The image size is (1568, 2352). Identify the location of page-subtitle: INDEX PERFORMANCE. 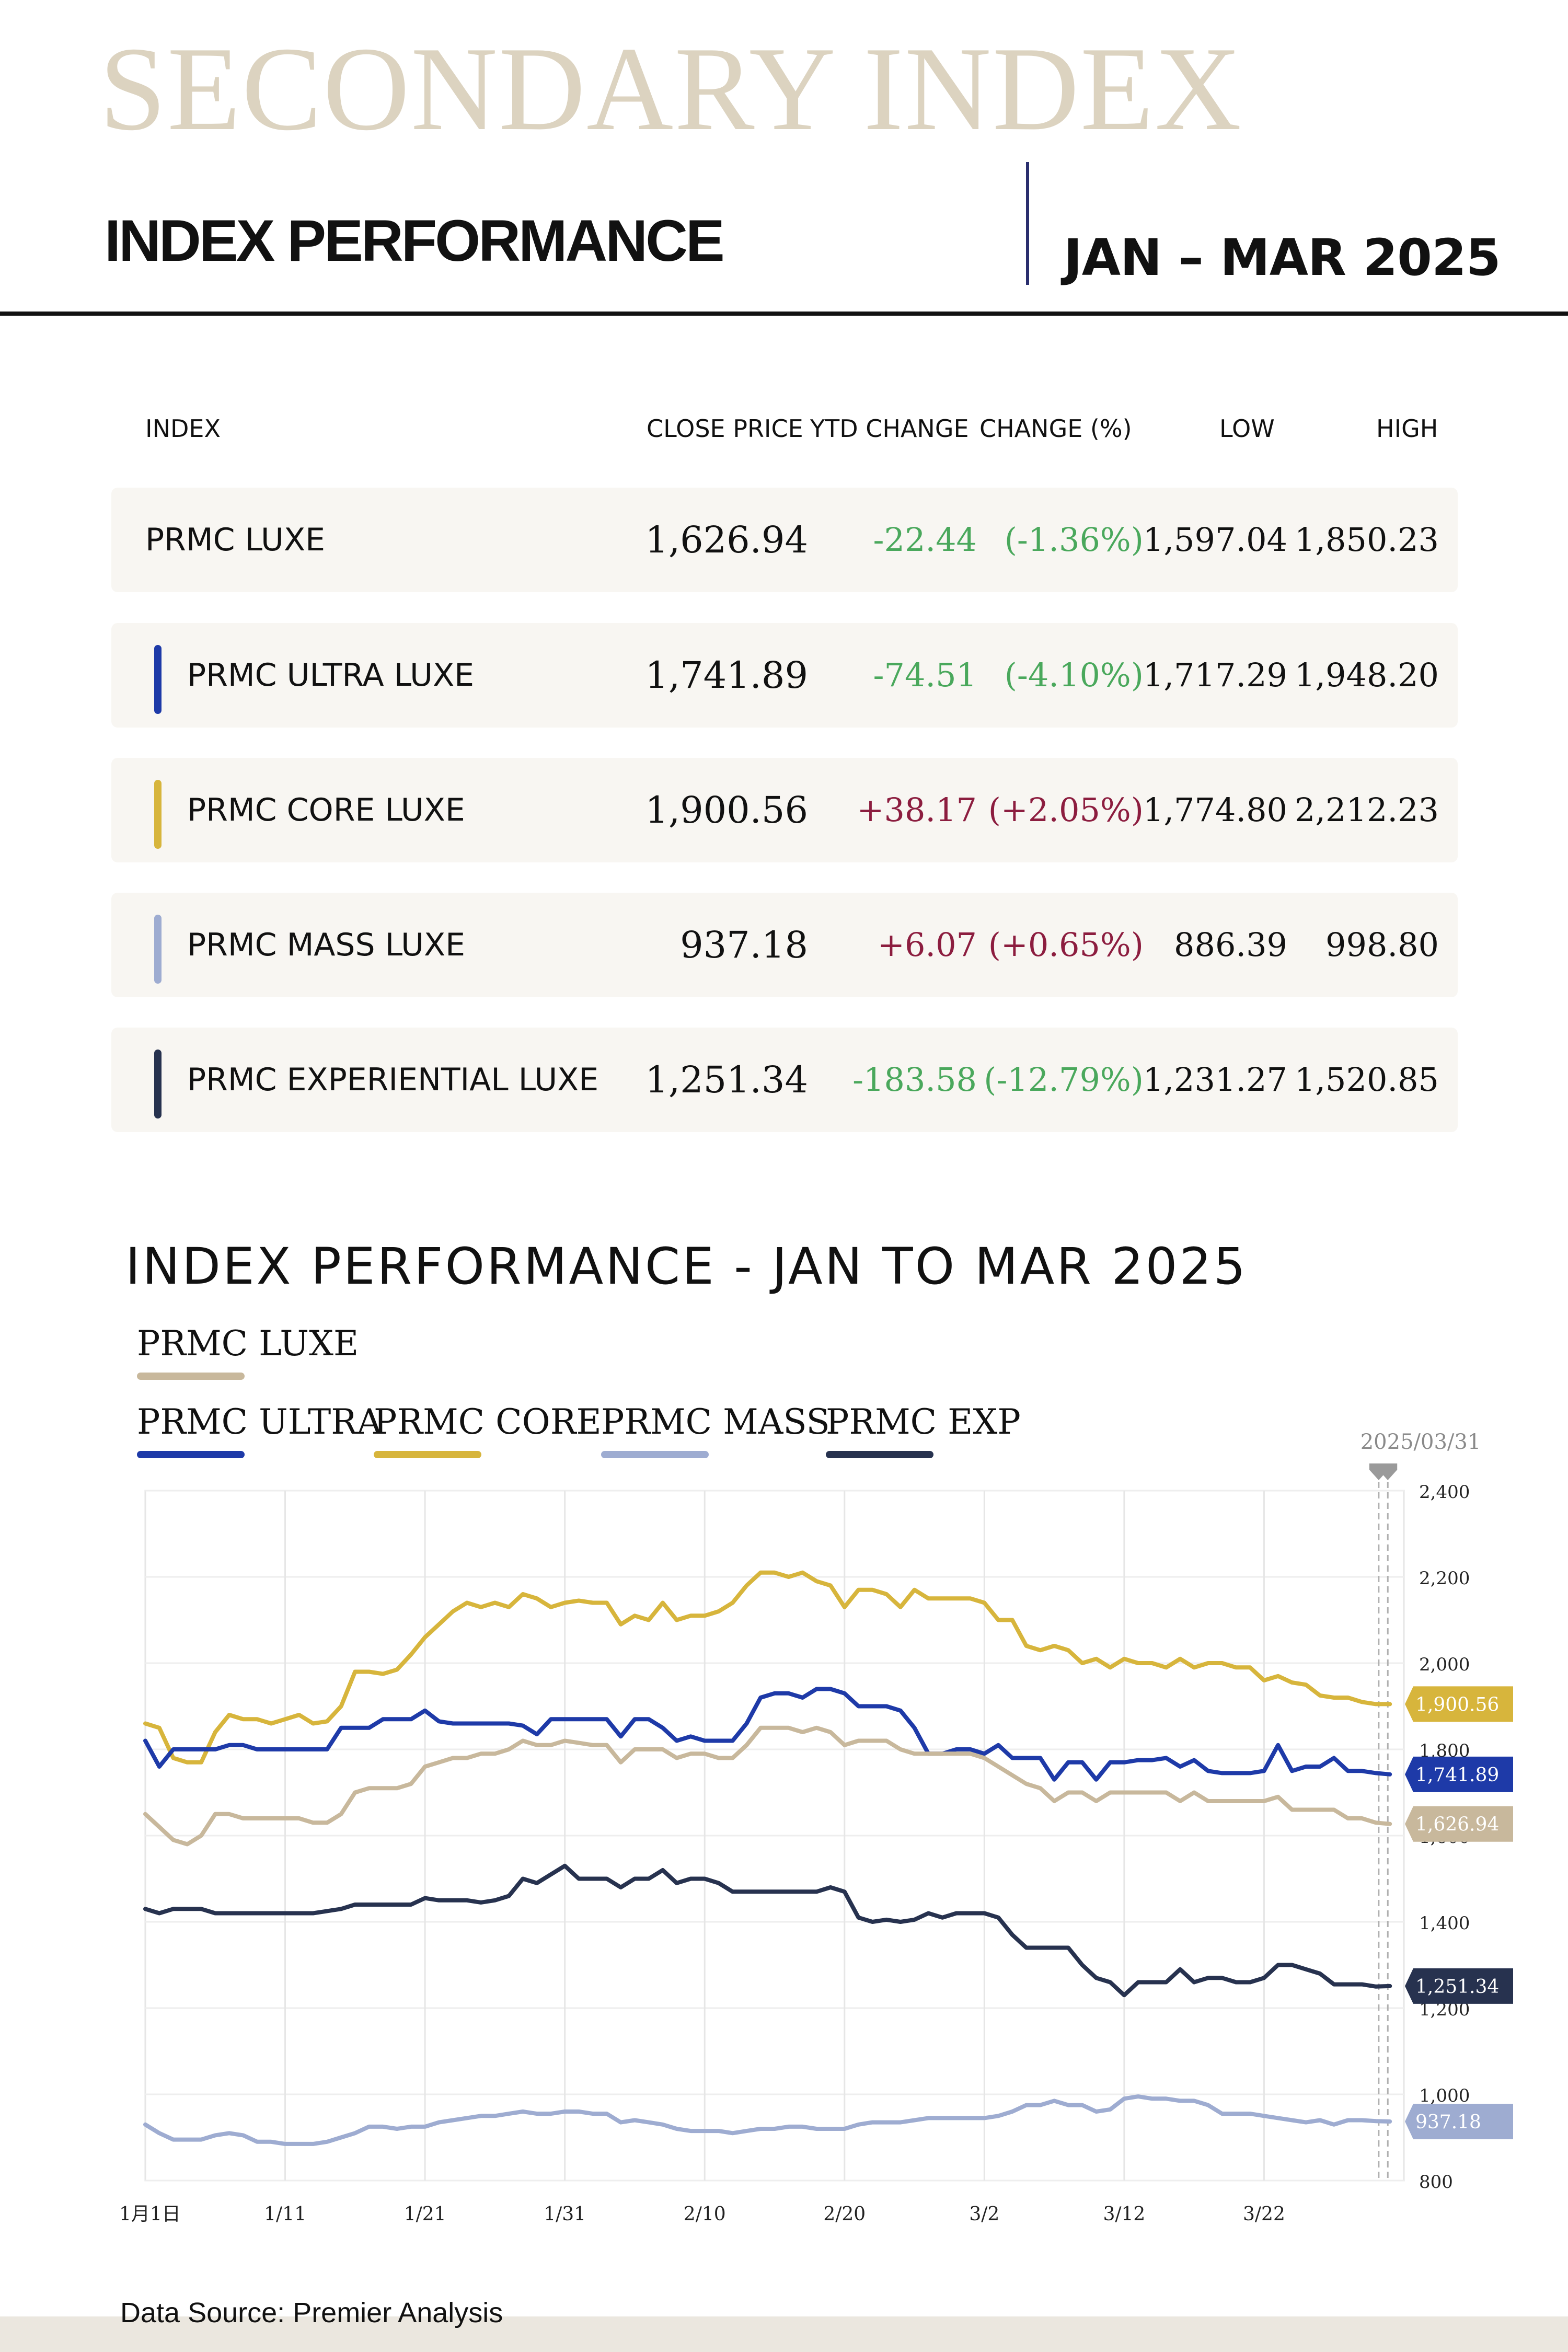
(415, 240).